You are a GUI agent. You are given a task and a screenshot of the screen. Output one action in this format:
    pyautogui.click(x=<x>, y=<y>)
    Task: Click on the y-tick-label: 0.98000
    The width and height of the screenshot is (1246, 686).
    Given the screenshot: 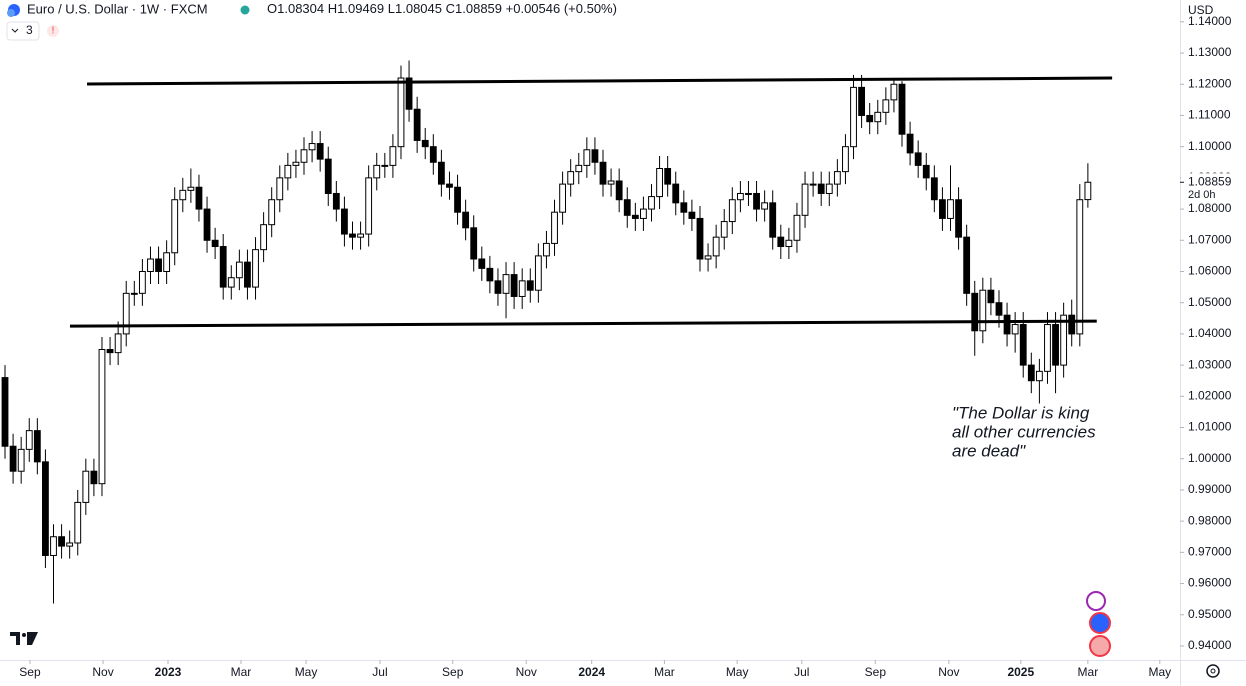 What is the action you would take?
    pyautogui.click(x=1210, y=520)
    